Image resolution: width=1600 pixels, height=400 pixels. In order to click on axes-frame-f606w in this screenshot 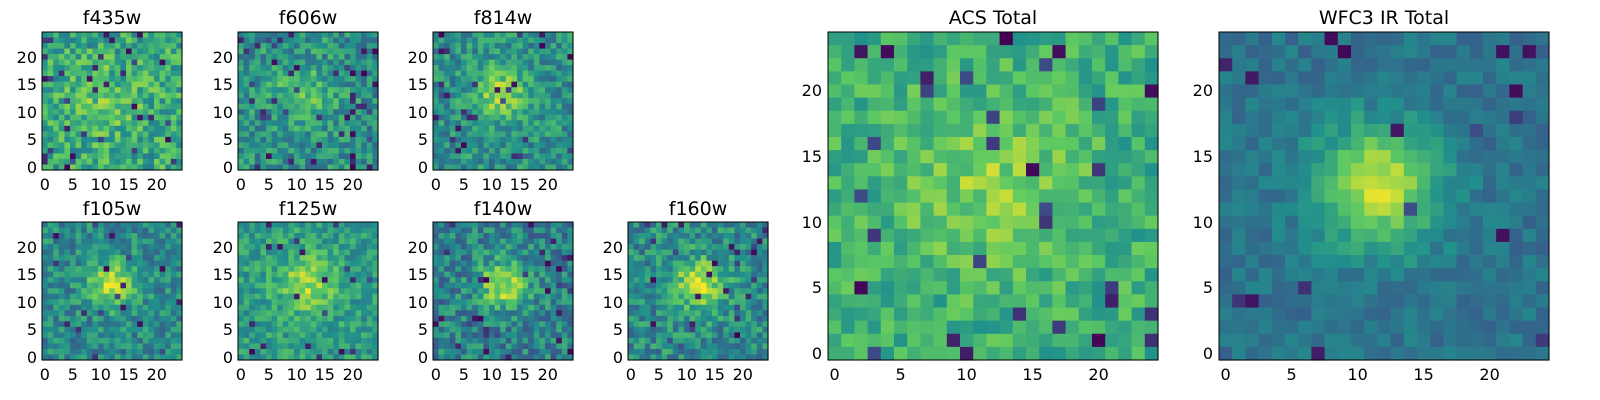, I will do `click(308, 101)`.